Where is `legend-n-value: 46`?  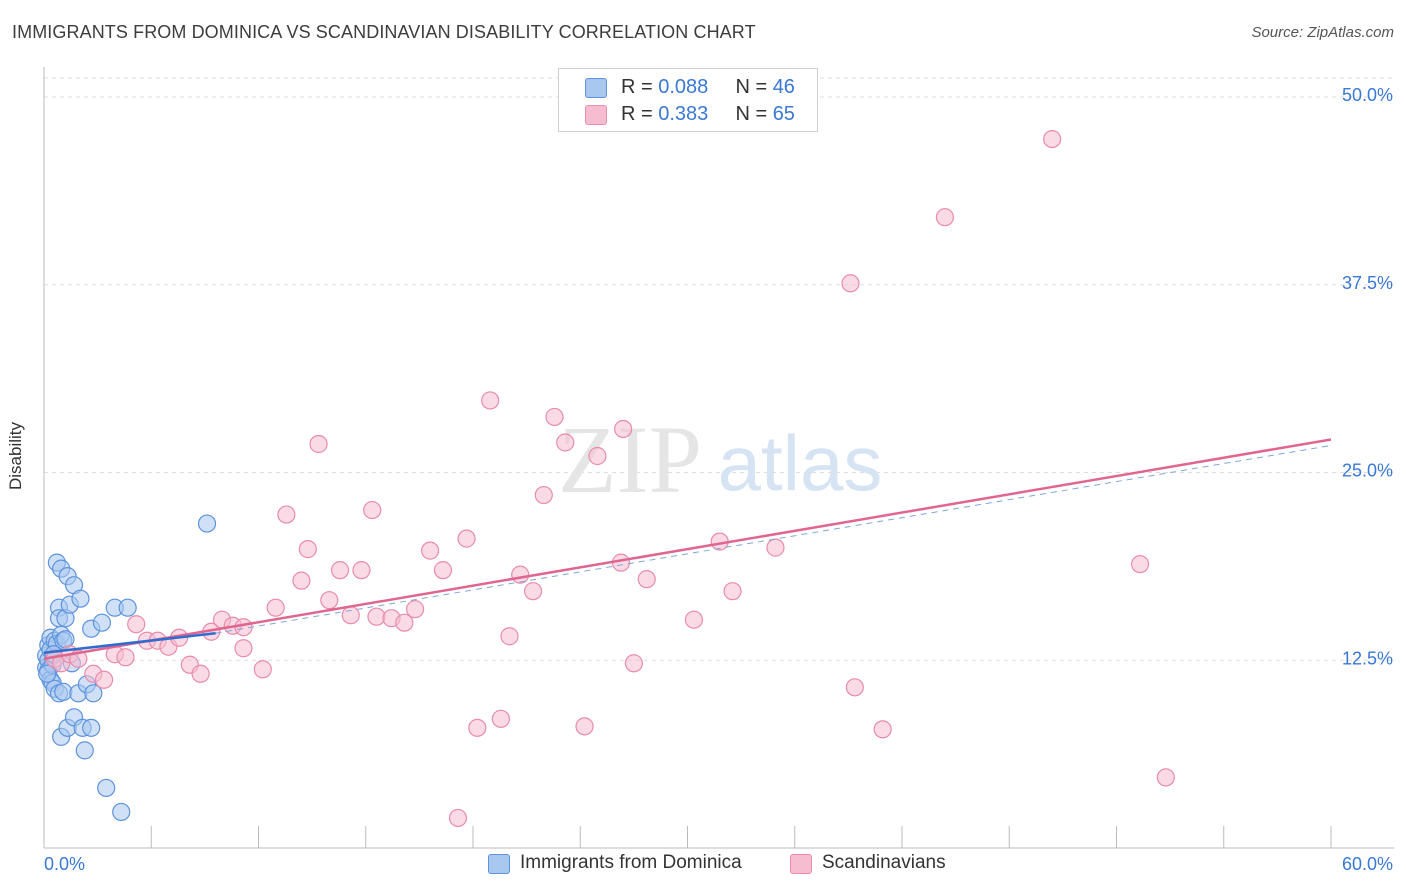 legend-n-value: 46 is located at coordinates (783, 87).